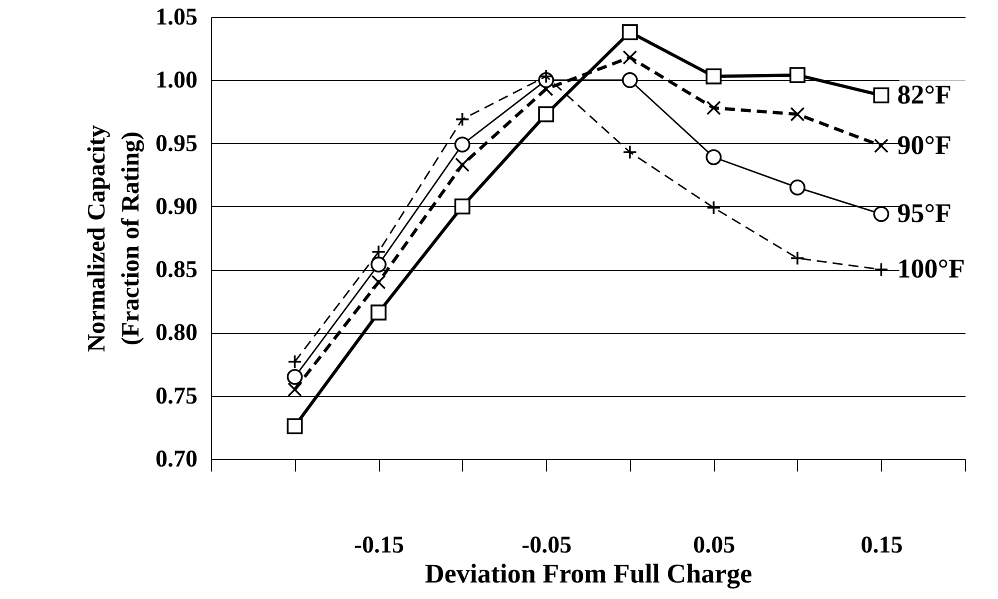 The image size is (998, 599). What do you see at coordinates (881, 545) in the screenshot?
I see `x-tick-label: 0.15` at bounding box center [881, 545].